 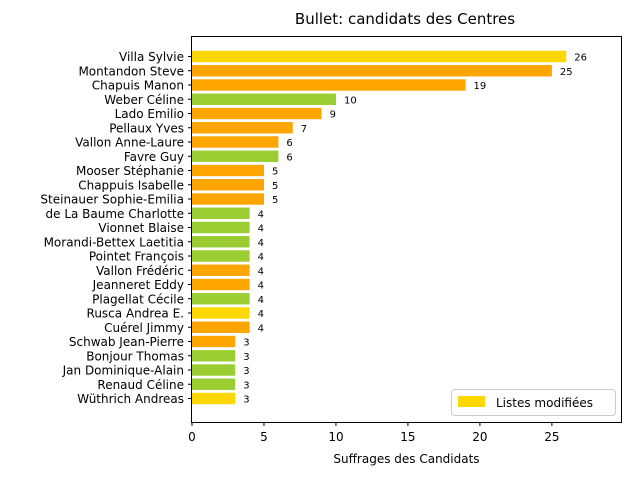 What do you see at coordinates (406, 459) in the screenshot?
I see `x-axis-label: Suffrages des Candidats` at bounding box center [406, 459].